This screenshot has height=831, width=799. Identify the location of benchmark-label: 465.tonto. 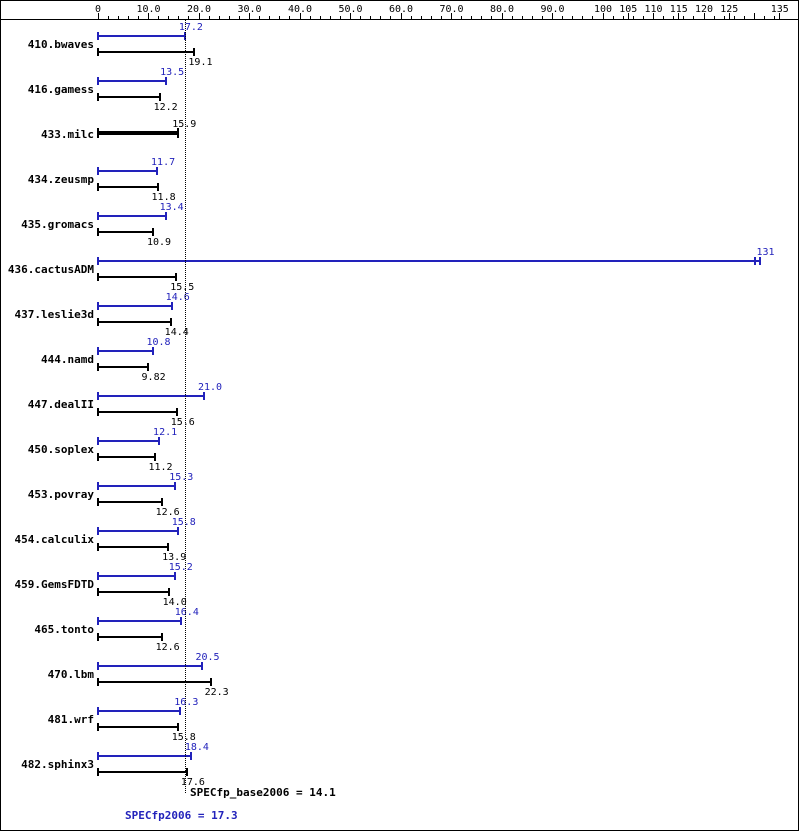
(64, 629).